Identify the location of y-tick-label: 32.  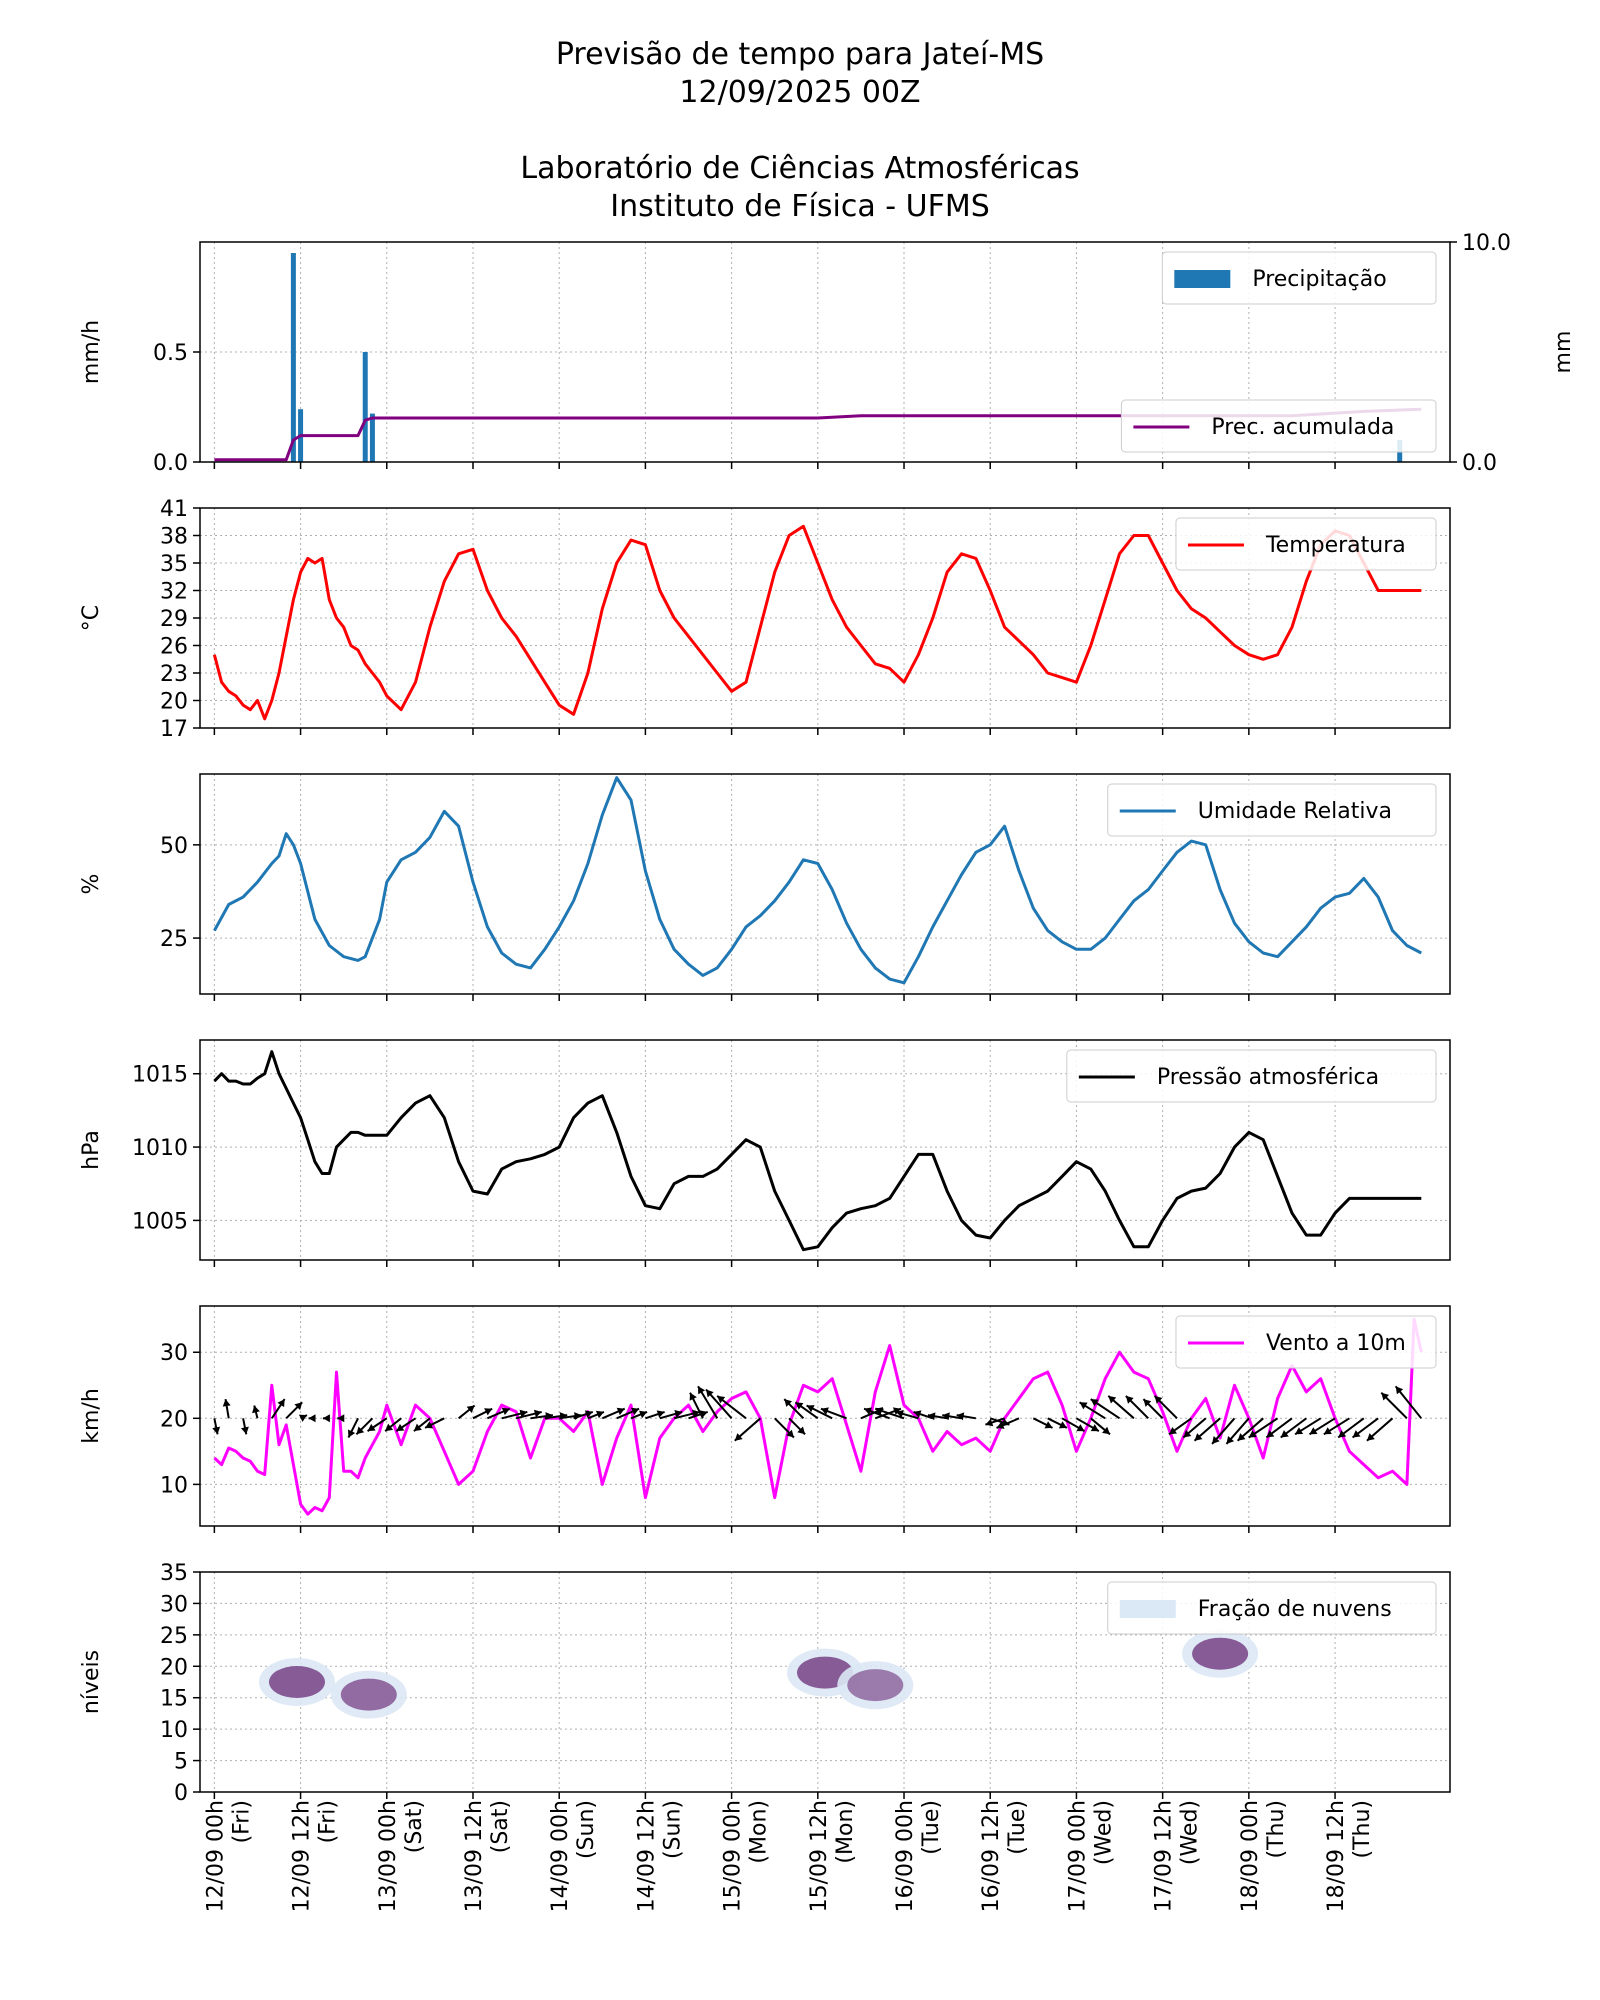
(174, 592).